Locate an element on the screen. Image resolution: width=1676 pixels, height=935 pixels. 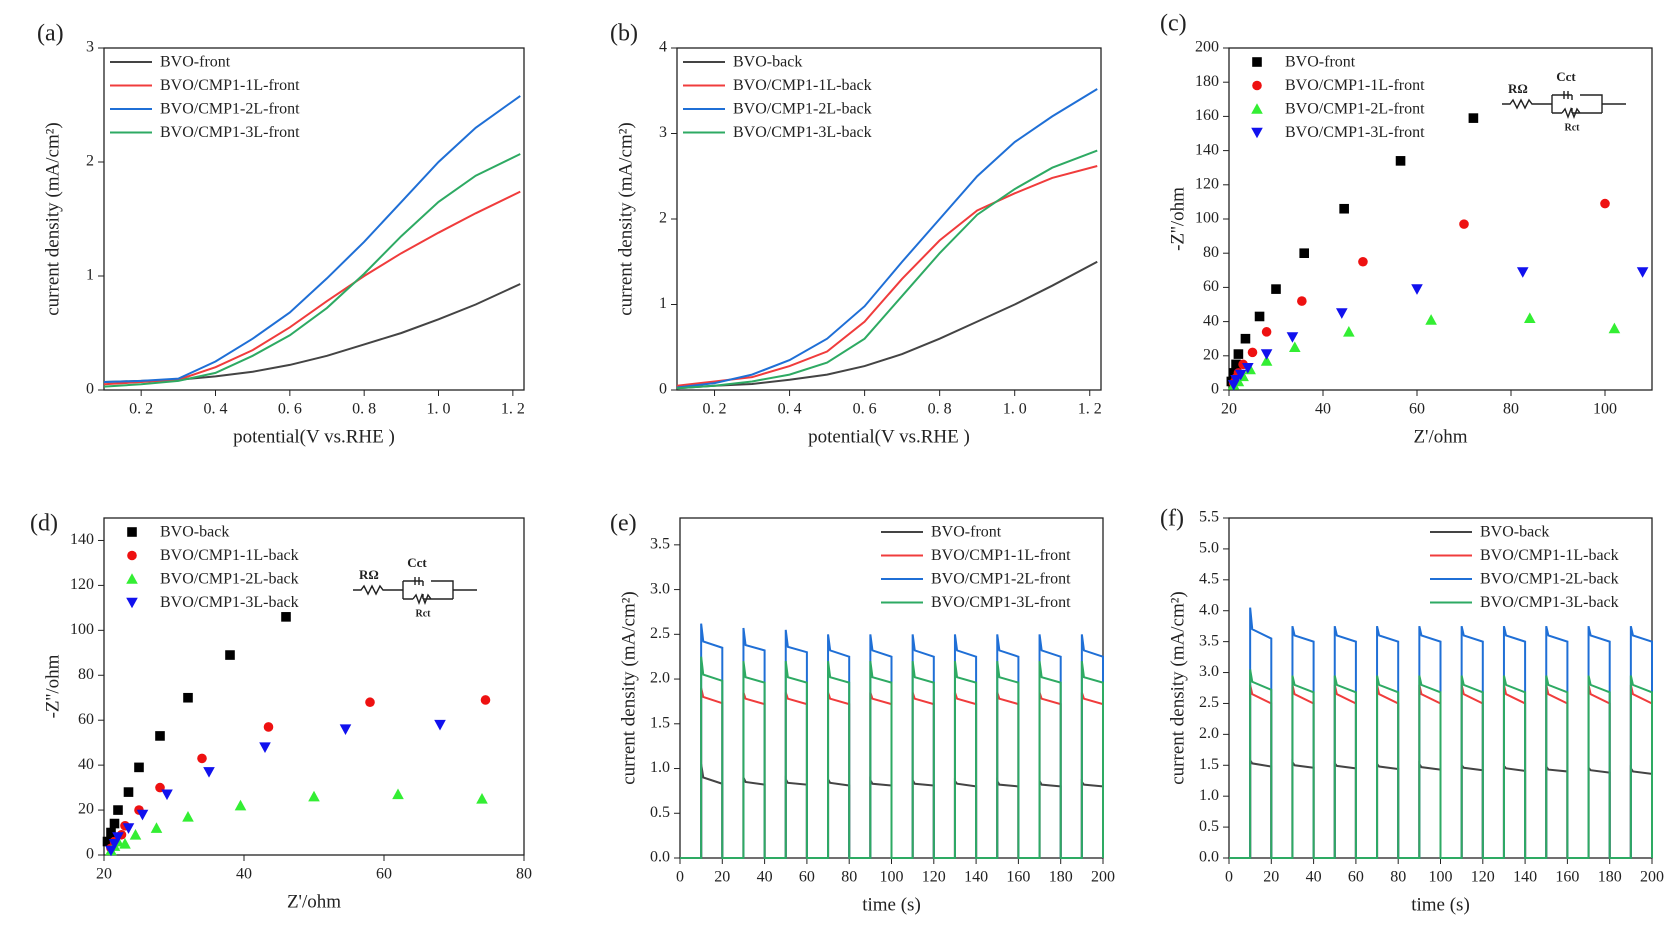
x-axis-label: time (s) is located at coordinates (1440, 904).